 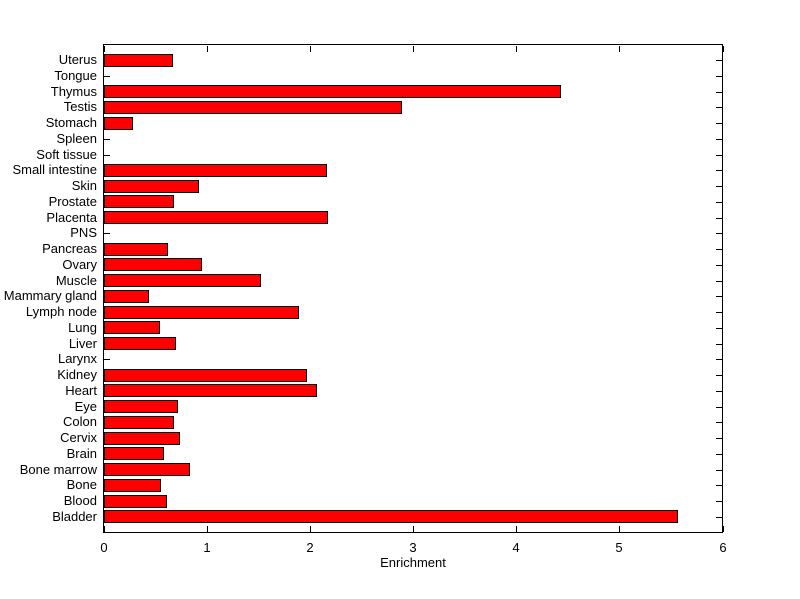 I want to click on y-tick-label: Cervix, so click(x=78, y=437).